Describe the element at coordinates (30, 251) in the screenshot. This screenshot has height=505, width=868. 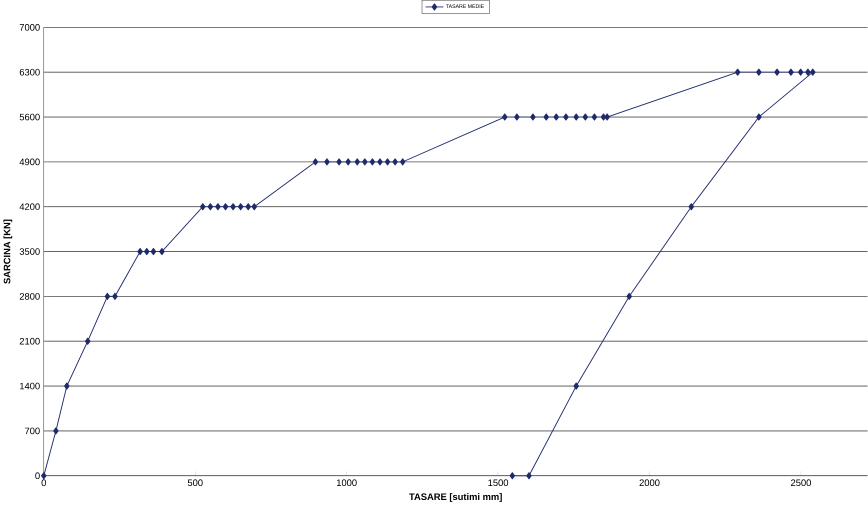
I see `y-tick-label: 3500` at that location.